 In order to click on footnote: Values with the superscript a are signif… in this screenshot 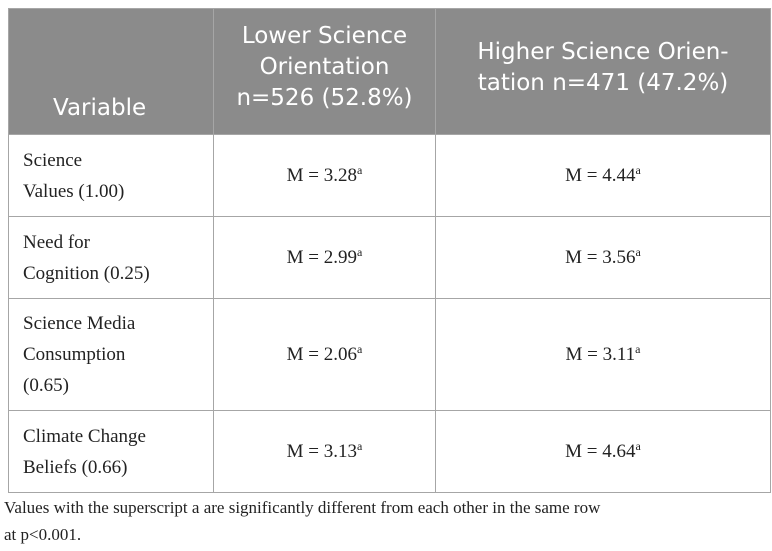, I will do `click(387, 521)`.